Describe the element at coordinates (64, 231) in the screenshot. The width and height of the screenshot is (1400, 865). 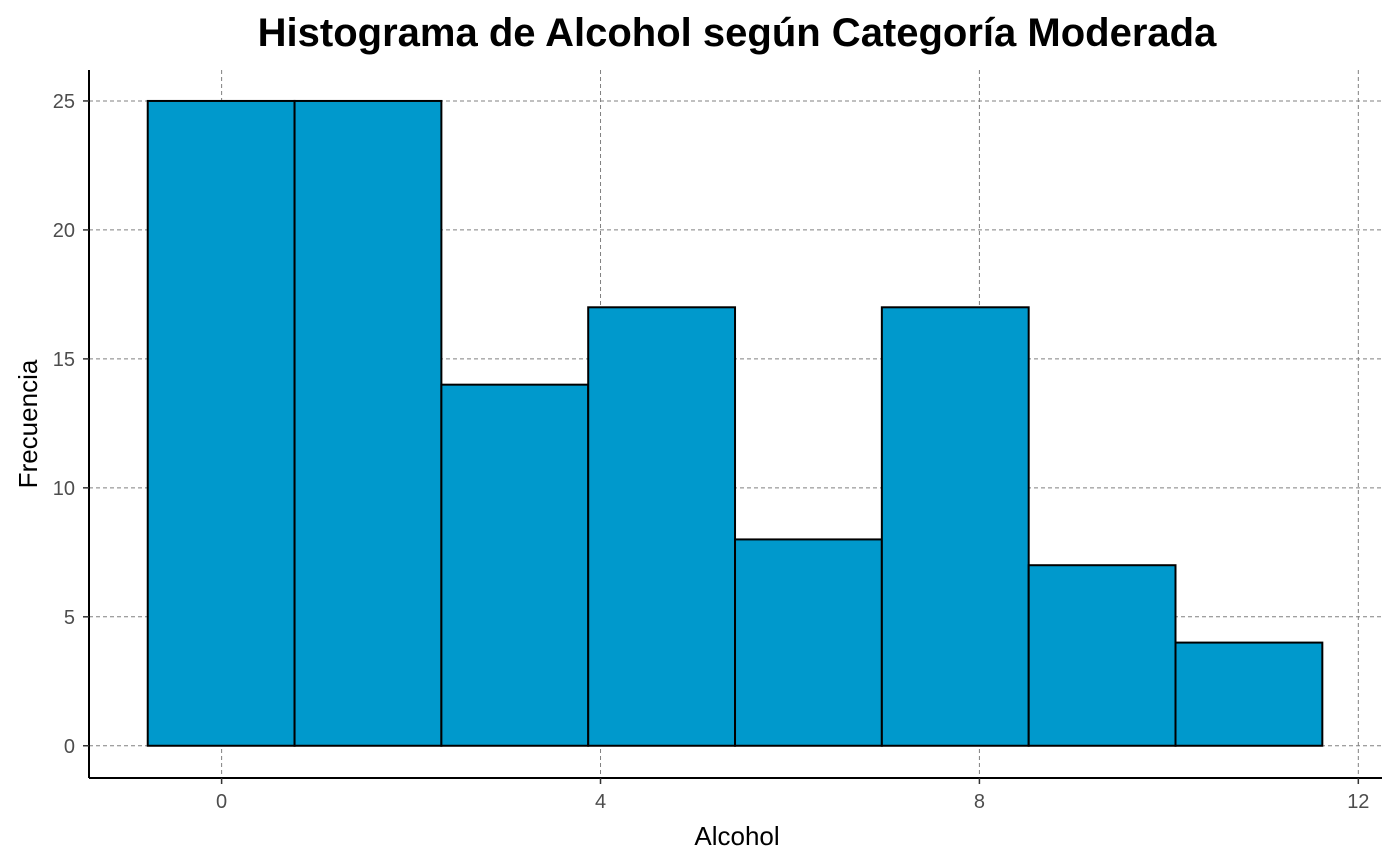
I see `y-tick-label: 20` at that location.